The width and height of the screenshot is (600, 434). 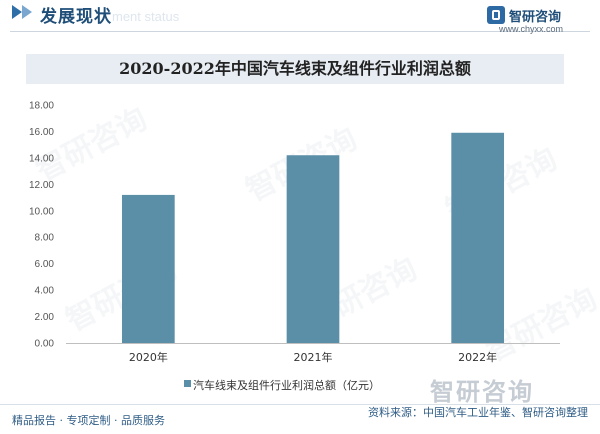 What do you see at coordinates (45, 264) in the screenshot?
I see `y-tick-label: 6.00` at bounding box center [45, 264].